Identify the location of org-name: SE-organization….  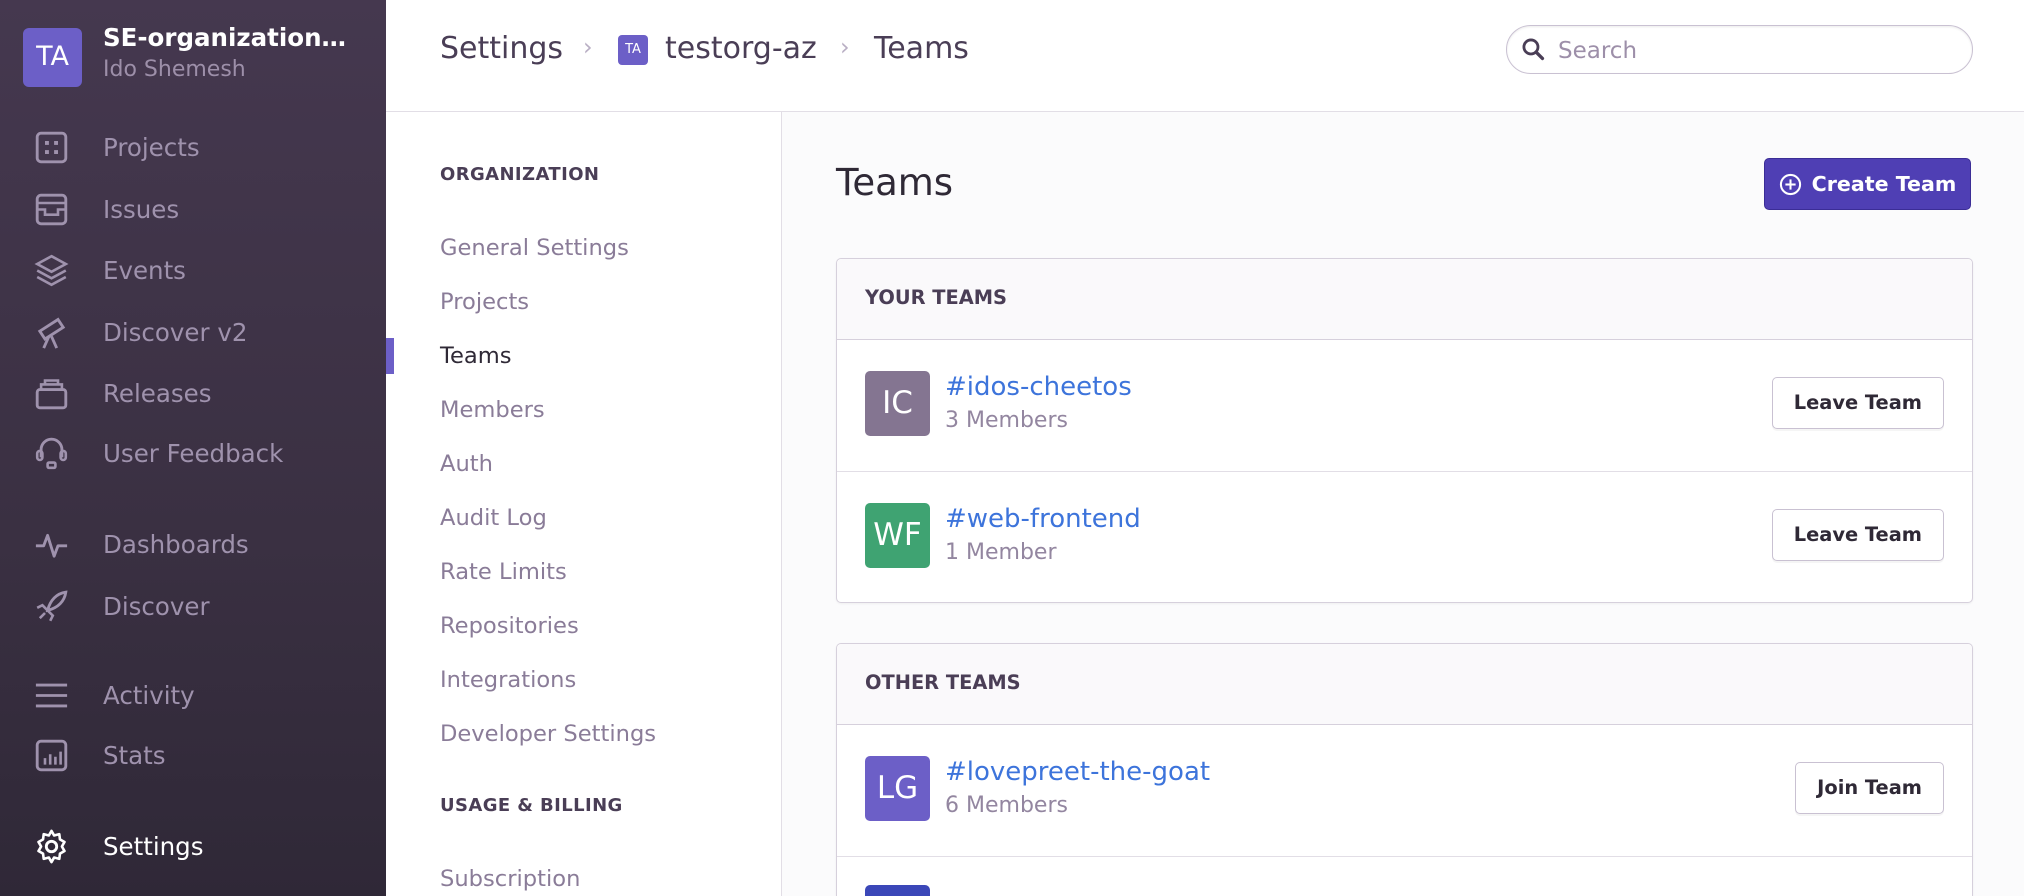
(225, 37).